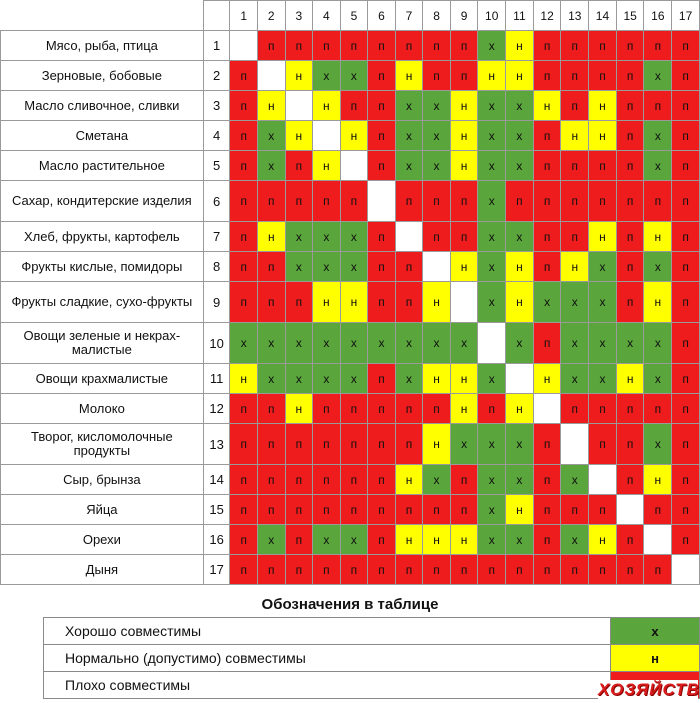 The height and width of the screenshot is (703, 700). What do you see at coordinates (102, 378) in the screenshot?
I see `food-name: Овощи крахмалистые` at bounding box center [102, 378].